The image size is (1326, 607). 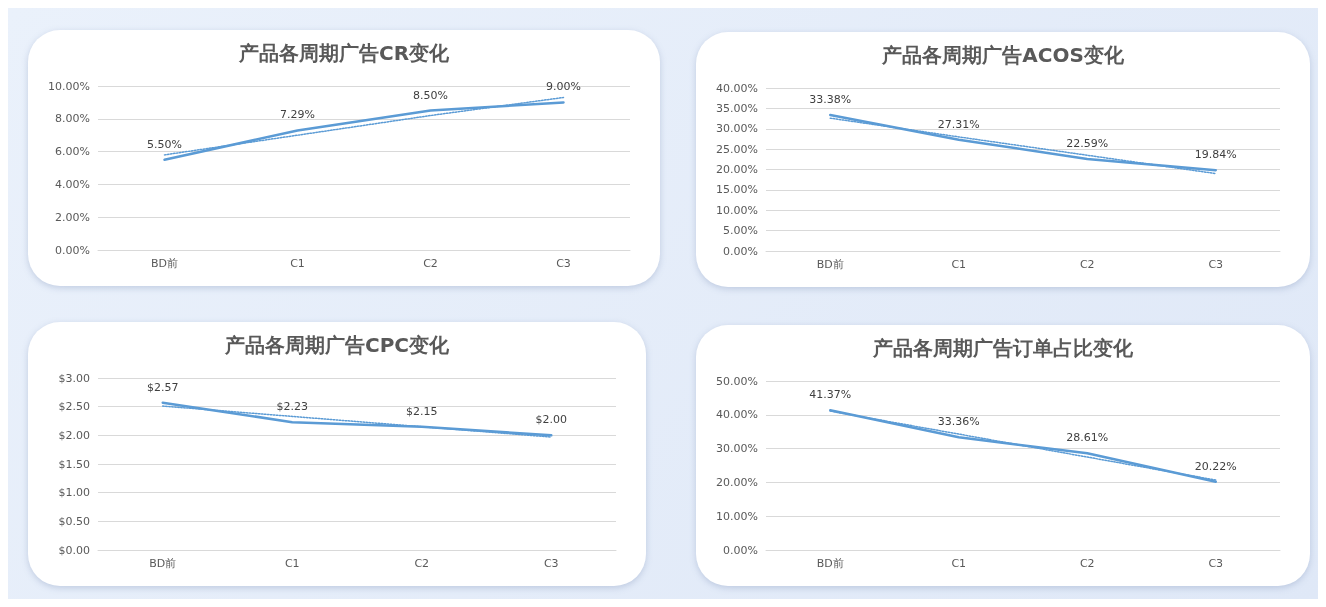 What do you see at coordinates (1215, 466) in the screenshot?
I see `data-label: 20.22%` at bounding box center [1215, 466].